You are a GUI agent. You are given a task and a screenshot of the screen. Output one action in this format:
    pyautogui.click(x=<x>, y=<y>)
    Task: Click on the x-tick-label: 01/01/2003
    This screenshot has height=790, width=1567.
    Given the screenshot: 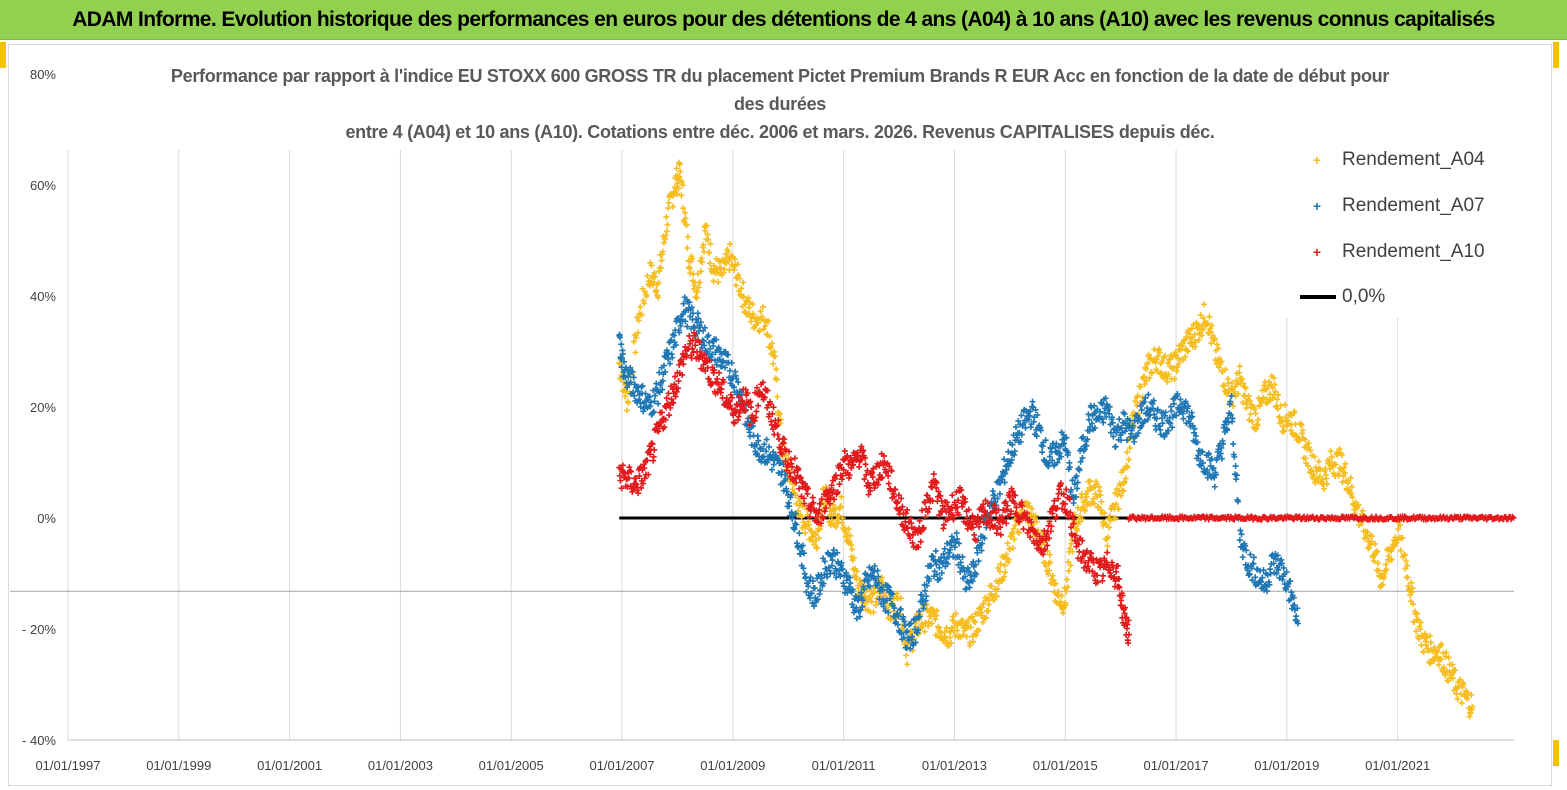 What is the action you would take?
    pyautogui.click(x=400, y=765)
    